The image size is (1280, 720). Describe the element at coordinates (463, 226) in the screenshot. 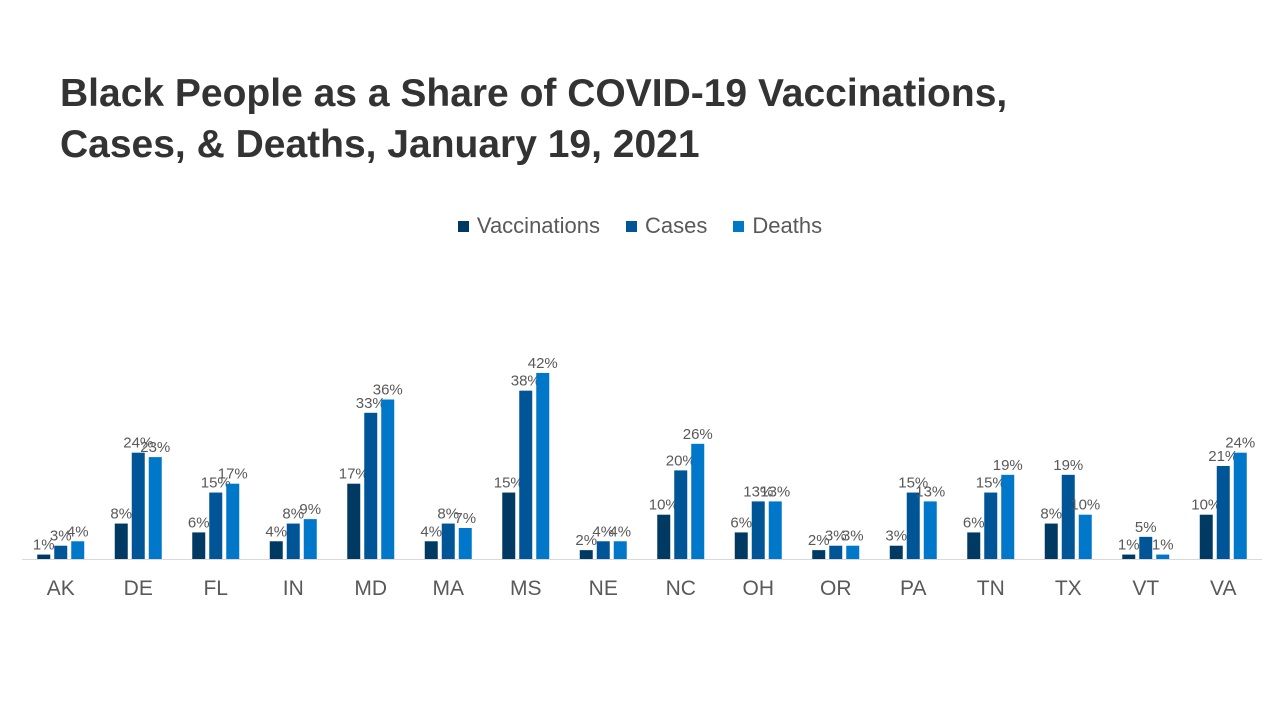

I see `legend-swatch-vaccinations` at that location.